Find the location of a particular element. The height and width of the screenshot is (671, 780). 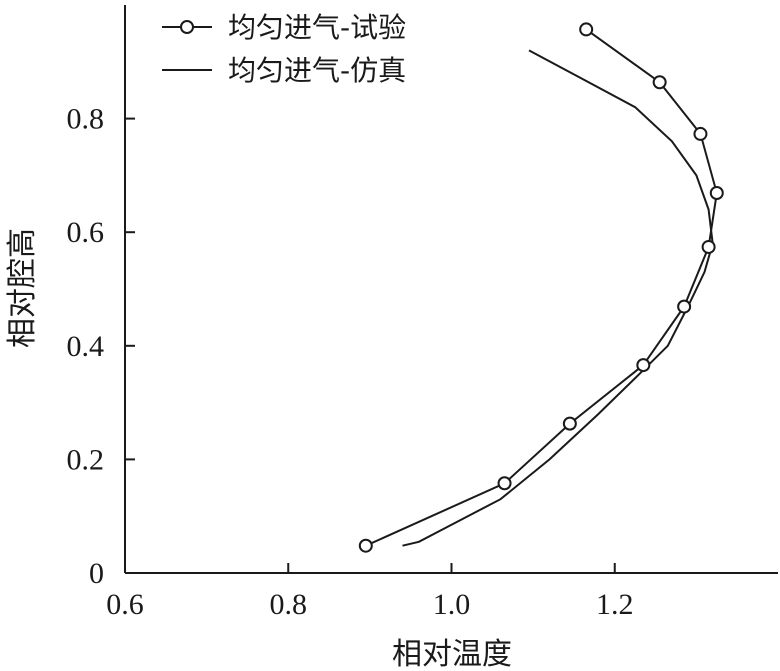

legend-experiment-marker is located at coordinates (187, 27).